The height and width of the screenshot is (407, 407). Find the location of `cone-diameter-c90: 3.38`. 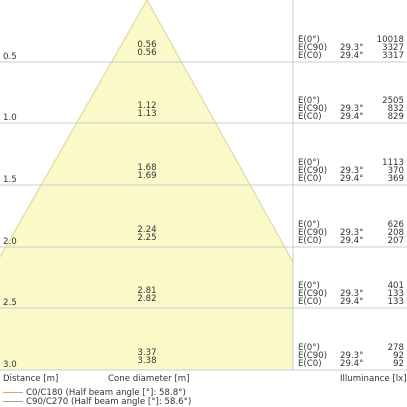

cone-diameter-c90: 3.38 is located at coordinates (146, 361).